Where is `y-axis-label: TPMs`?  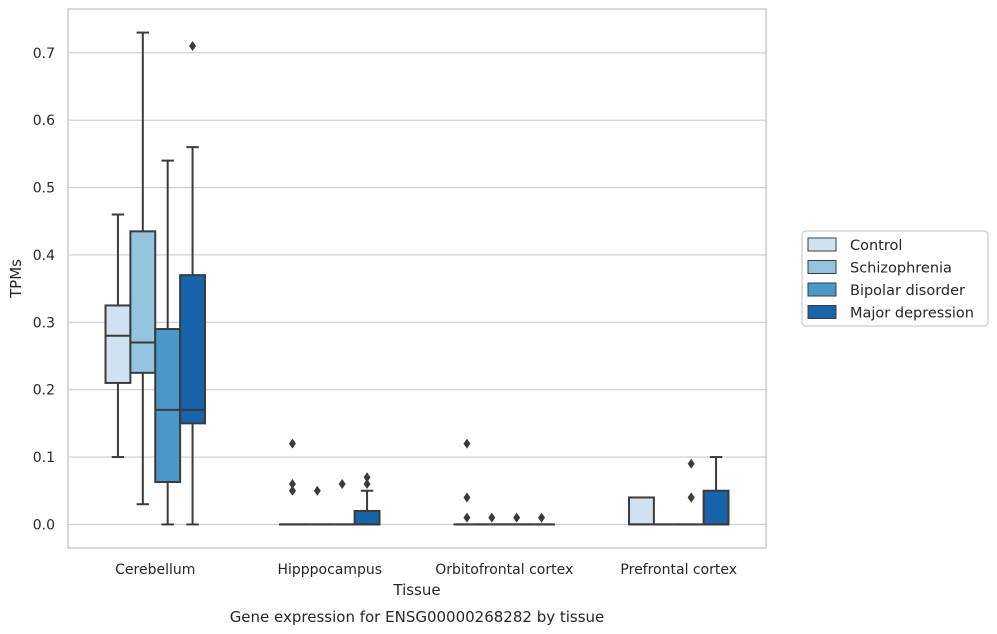 y-axis-label: TPMs is located at coordinates (16, 279).